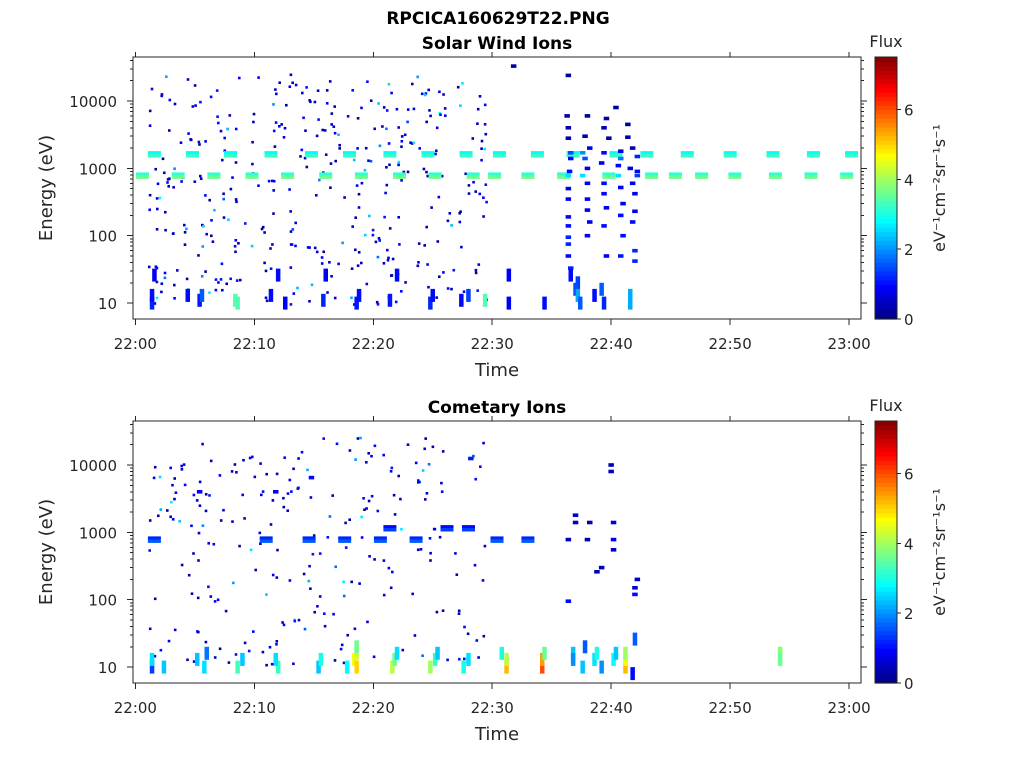 This screenshot has width=1024, height=768. Describe the element at coordinates (492, 708) in the screenshot. I see `x-tick-label: 22:30` at that location.